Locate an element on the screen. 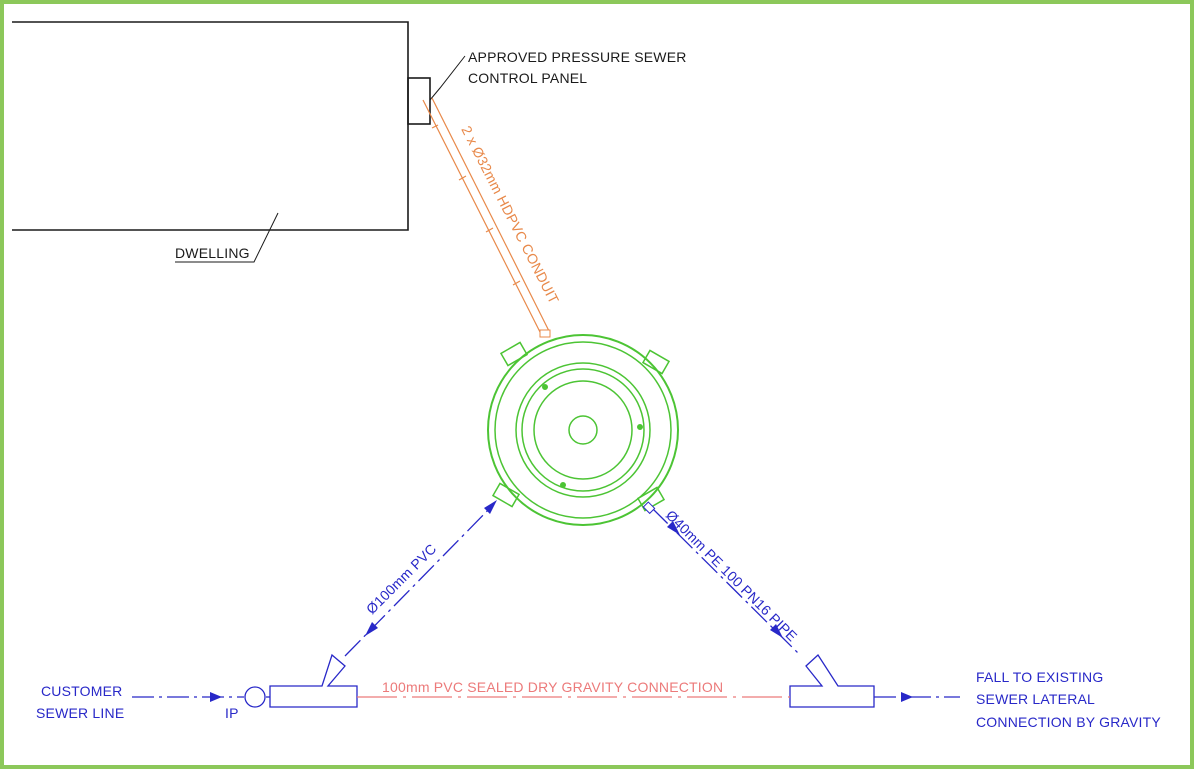  fall-label-line1: FALL TO EXISTING is located at coordinates (1039, 677).